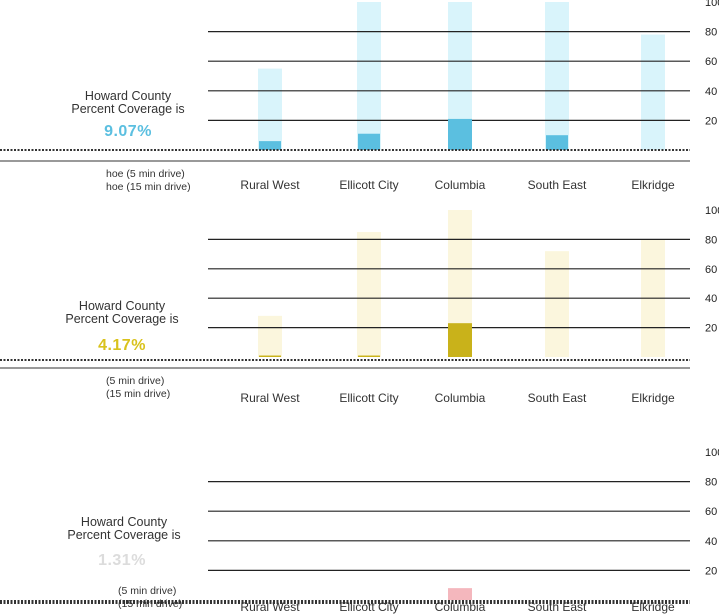 This screenshot has height=614, width=719. I want to click on coverage-value: 1.31%, so click(122, 560).